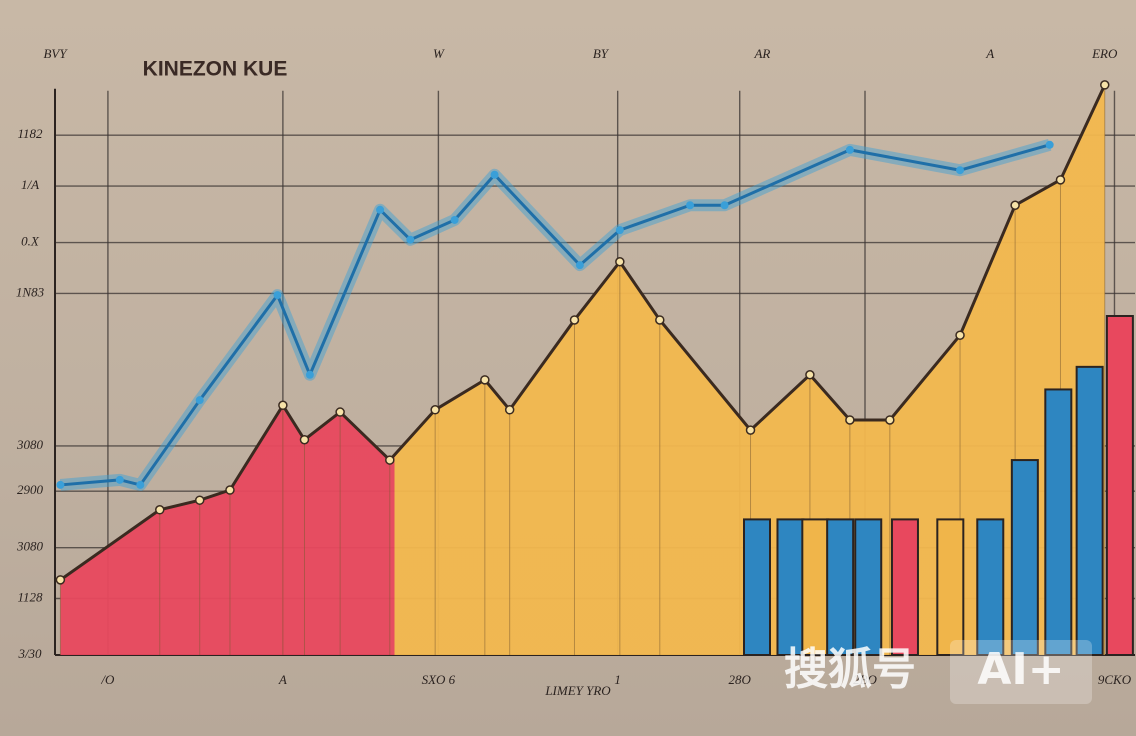 The width and height of the screenshot is (1136, 736). Describe the element at coordinates (55, 53) in the screenshot. I see `top-tick-label: BVY` at that location.